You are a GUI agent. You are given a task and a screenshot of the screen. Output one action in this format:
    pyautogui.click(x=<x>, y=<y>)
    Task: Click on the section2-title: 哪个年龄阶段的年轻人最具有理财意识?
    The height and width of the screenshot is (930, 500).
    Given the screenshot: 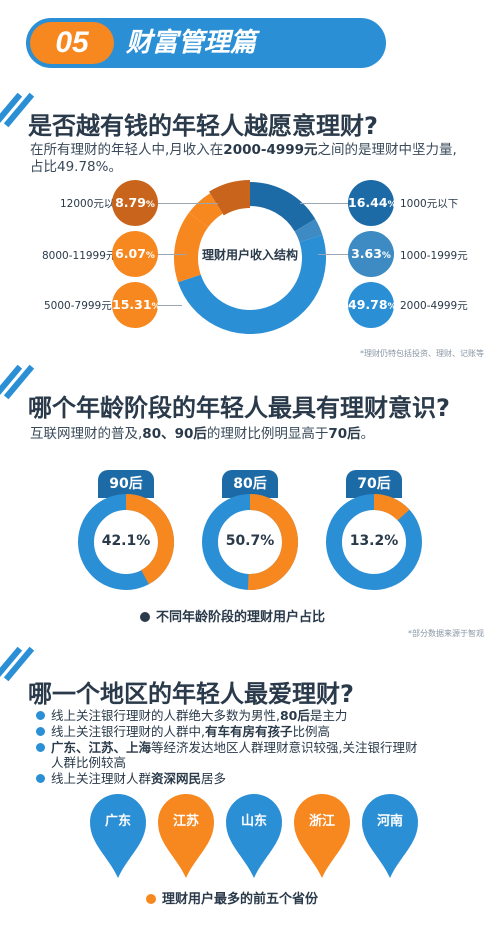 What is the action you would take?
    pyautogui.click(x=239, y=408)
    